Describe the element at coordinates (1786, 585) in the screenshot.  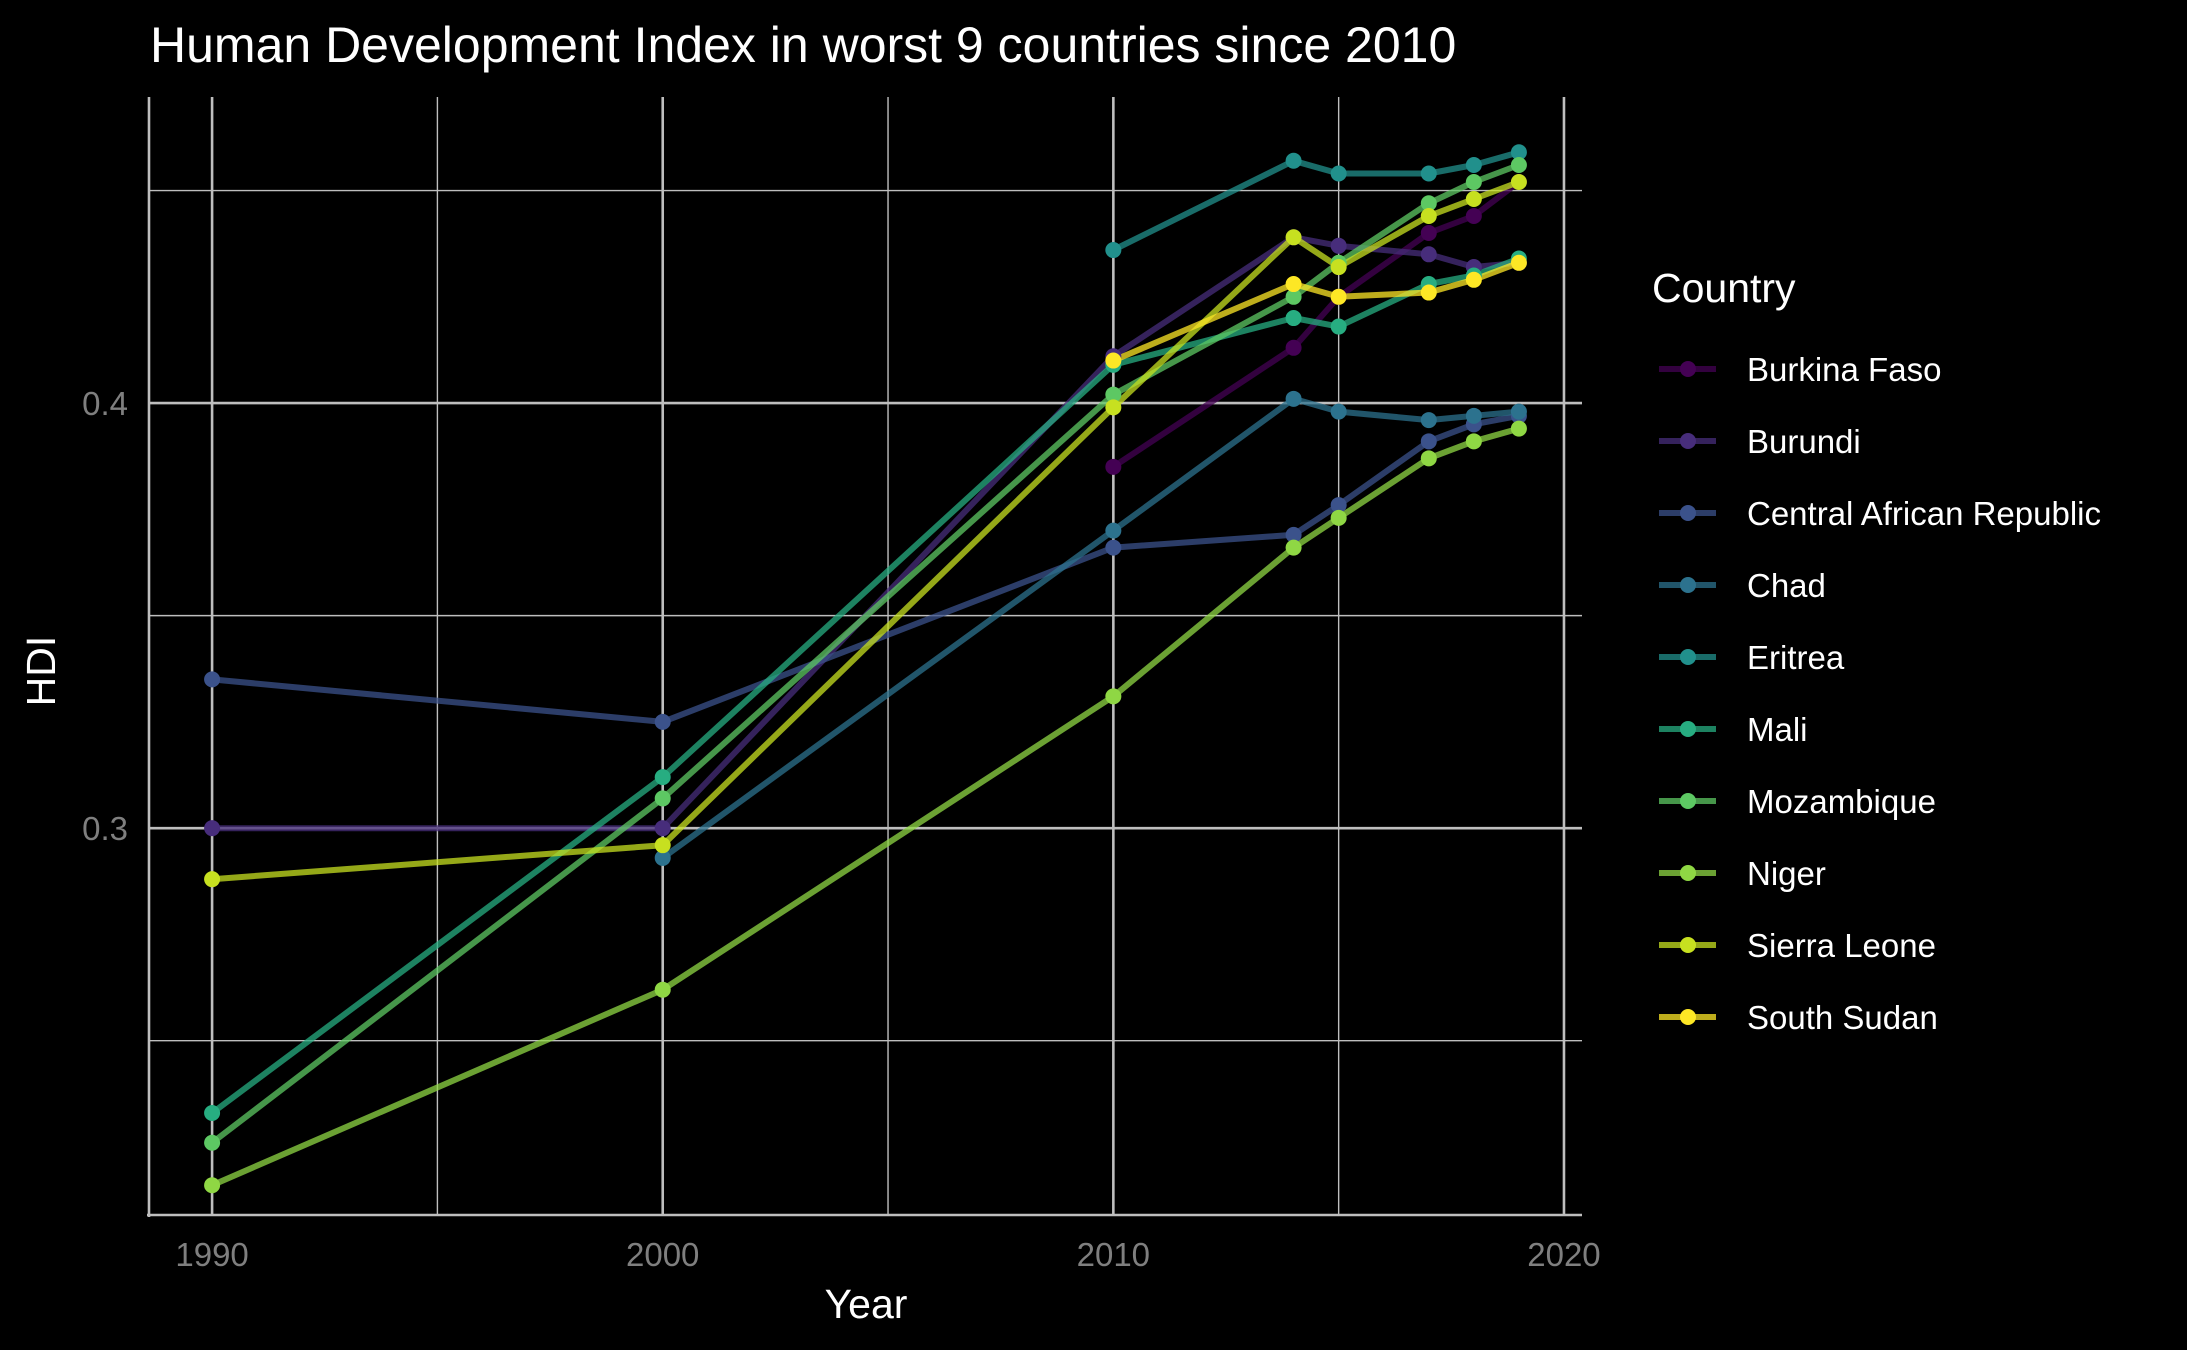
I see `legend-label: Chad` at that location.